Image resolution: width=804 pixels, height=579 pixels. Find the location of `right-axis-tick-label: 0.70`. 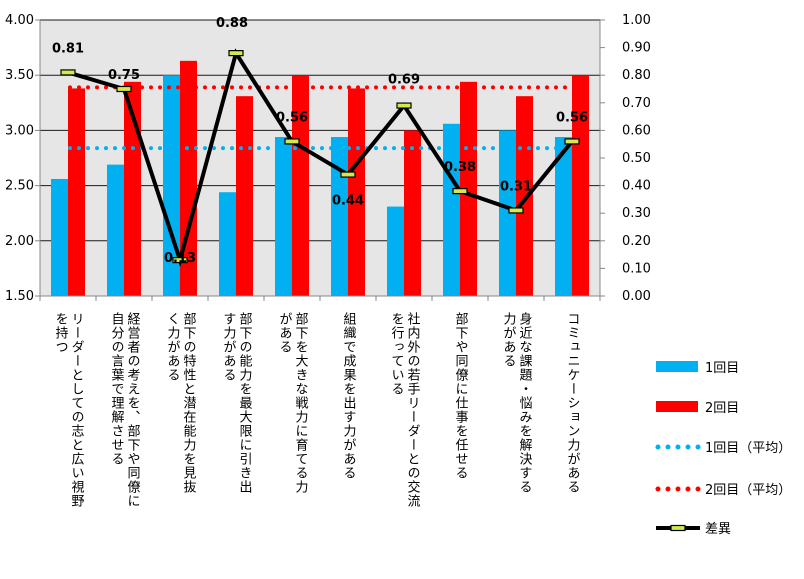

right-axis-tick-label: 0.70 is located at coordinates (636, 103).